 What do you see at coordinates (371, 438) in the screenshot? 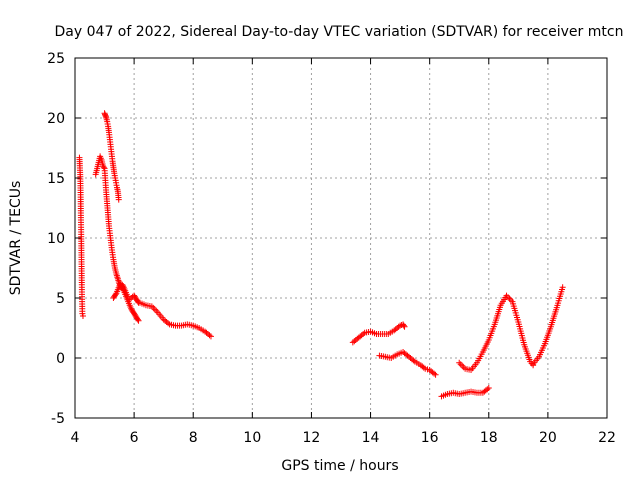
I see `x-tick-label: 14` at bounding box center [371, 438].